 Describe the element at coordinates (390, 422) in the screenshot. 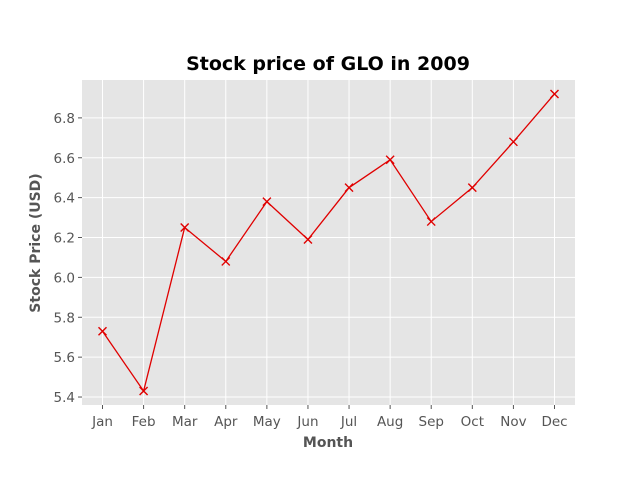

I see `x-tick-label: Aug` at that location.